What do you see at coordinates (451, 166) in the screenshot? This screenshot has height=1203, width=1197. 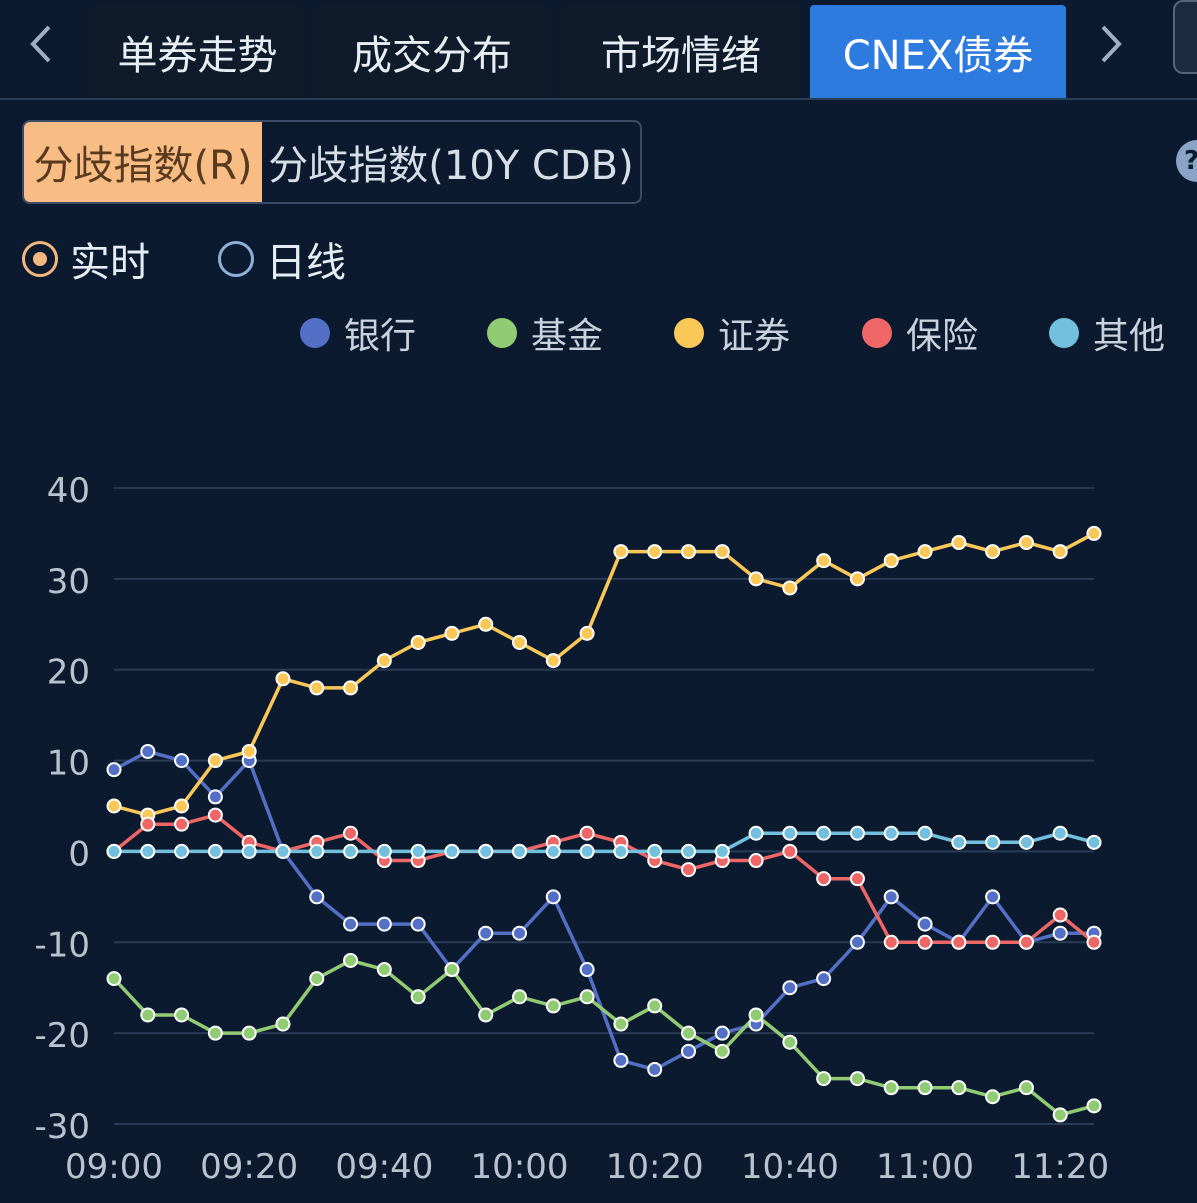 I see `segment-divergence-10y-cdb: 分歧指数(10Y CDB)` at bounding box center [451, 166].